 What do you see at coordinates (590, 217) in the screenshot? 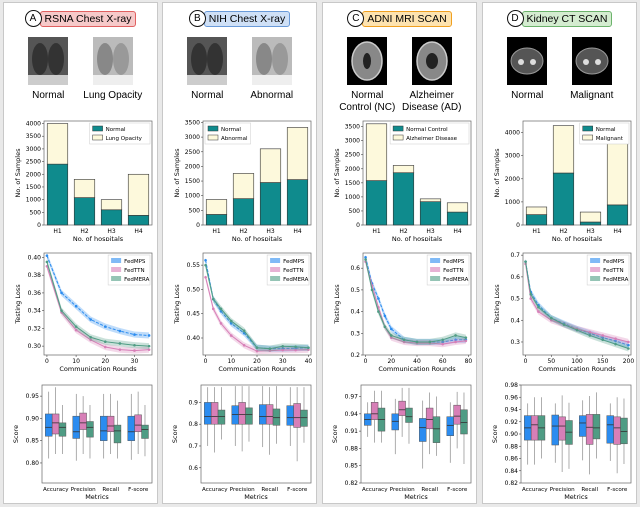
I see `bar-H3-malignant` at bounding box center [590, 217].